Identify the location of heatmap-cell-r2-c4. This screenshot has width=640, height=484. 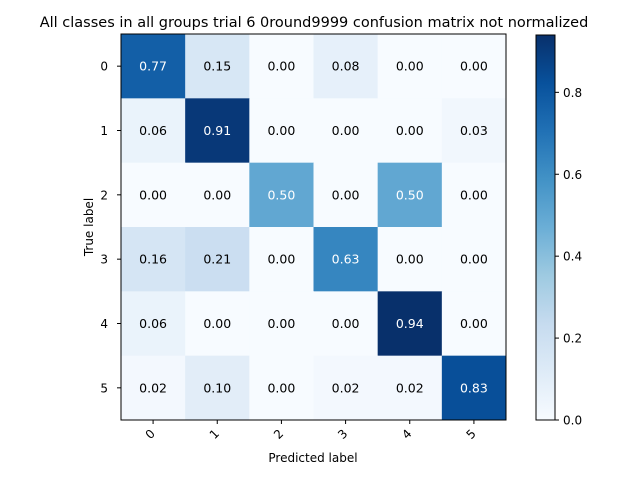
(410, 195).